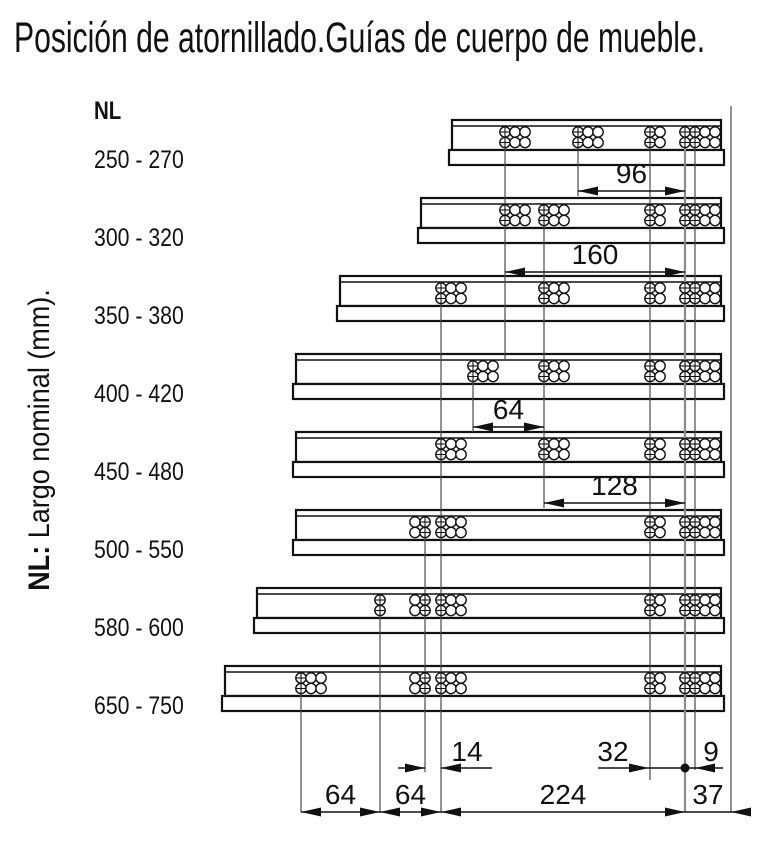 Image resolution: width=779 pixels, height=850 pixels. What do you see at coordinates (571, 213) in the screenshot?
I see `rail-body` at bounding box center [571, 213].